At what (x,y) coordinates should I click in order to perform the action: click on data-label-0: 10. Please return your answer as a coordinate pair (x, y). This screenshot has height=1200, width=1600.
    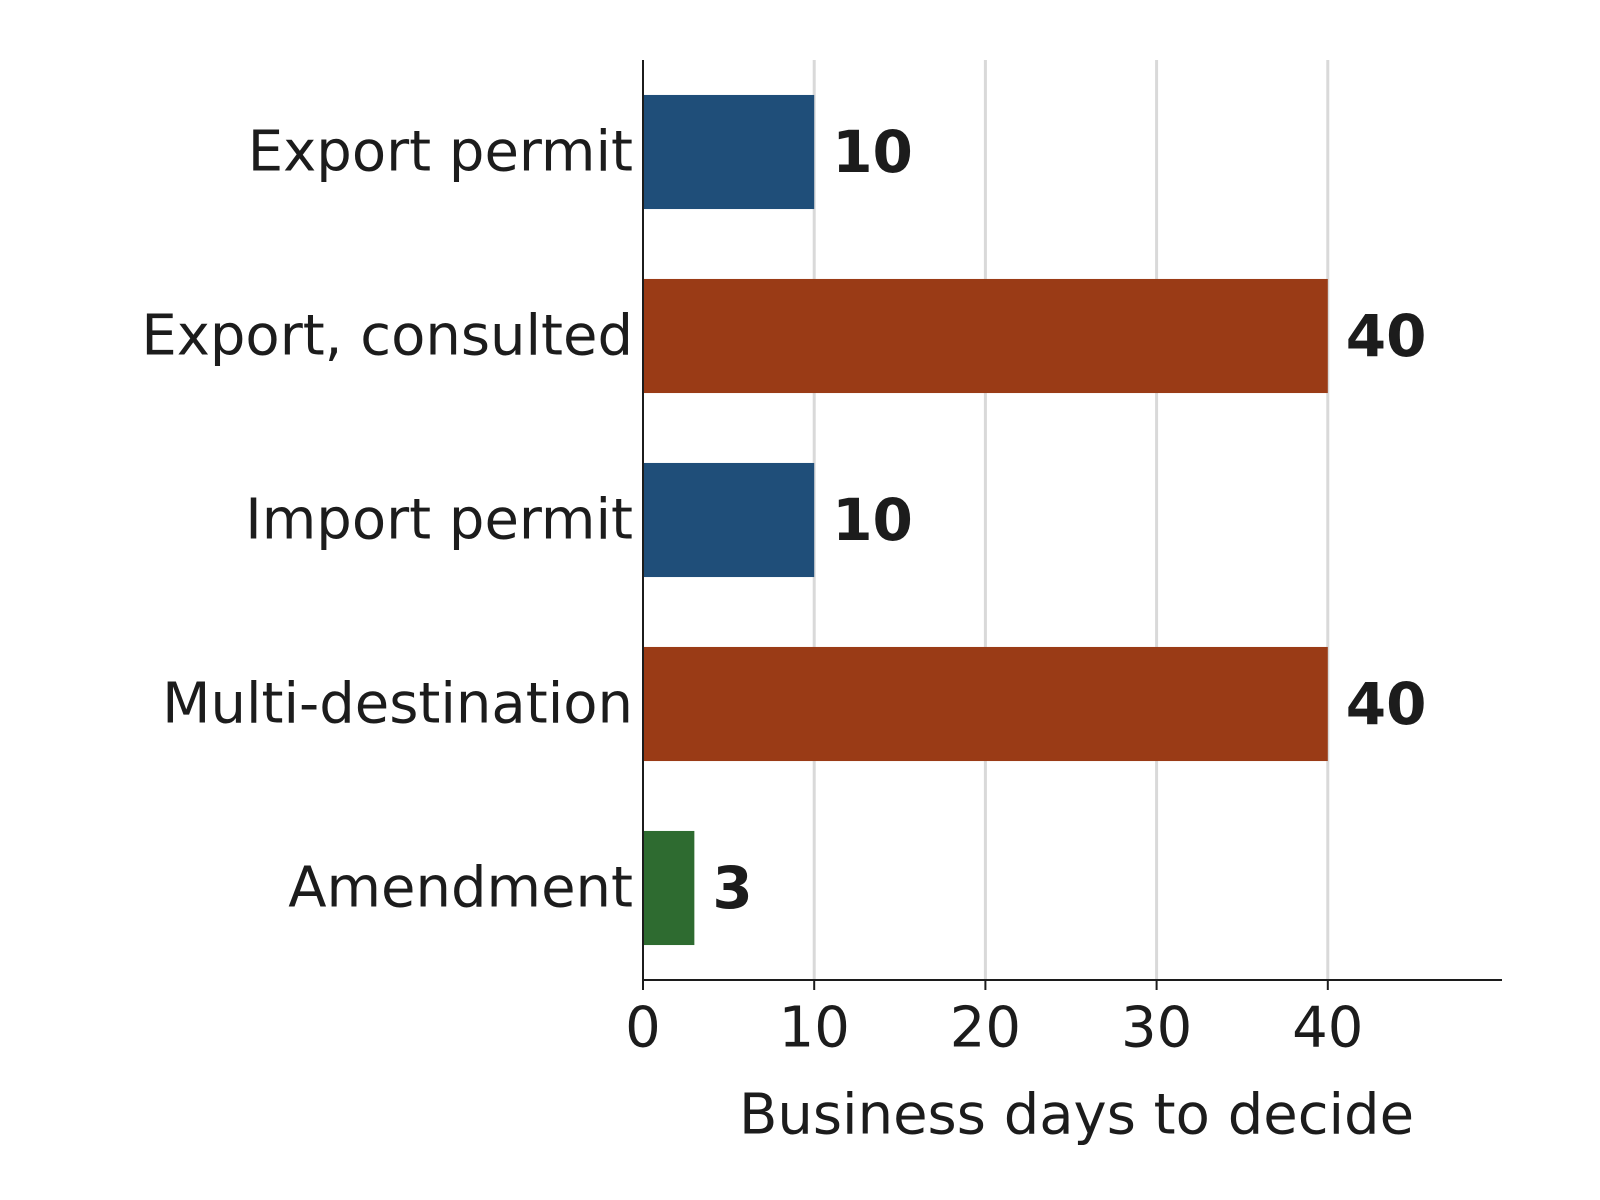
    Looking at the image, I should click on (872, 152).